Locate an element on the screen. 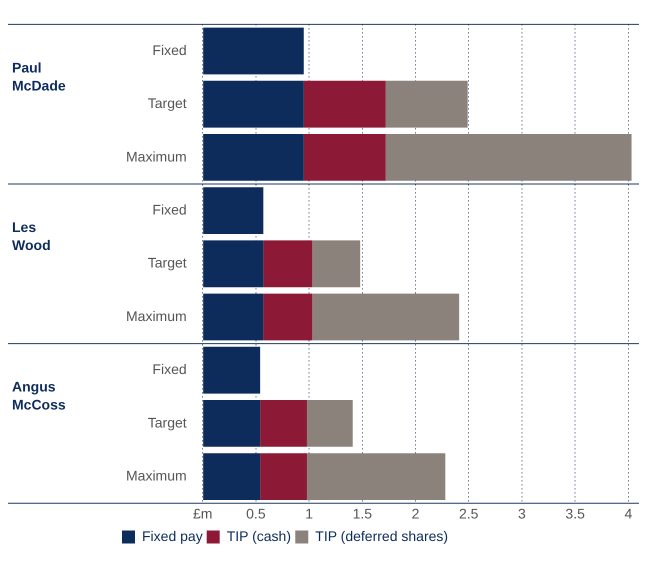 This screenshot has height=562, width=659. legend-label: TIP (cash) is located at coordinates (259, 536).